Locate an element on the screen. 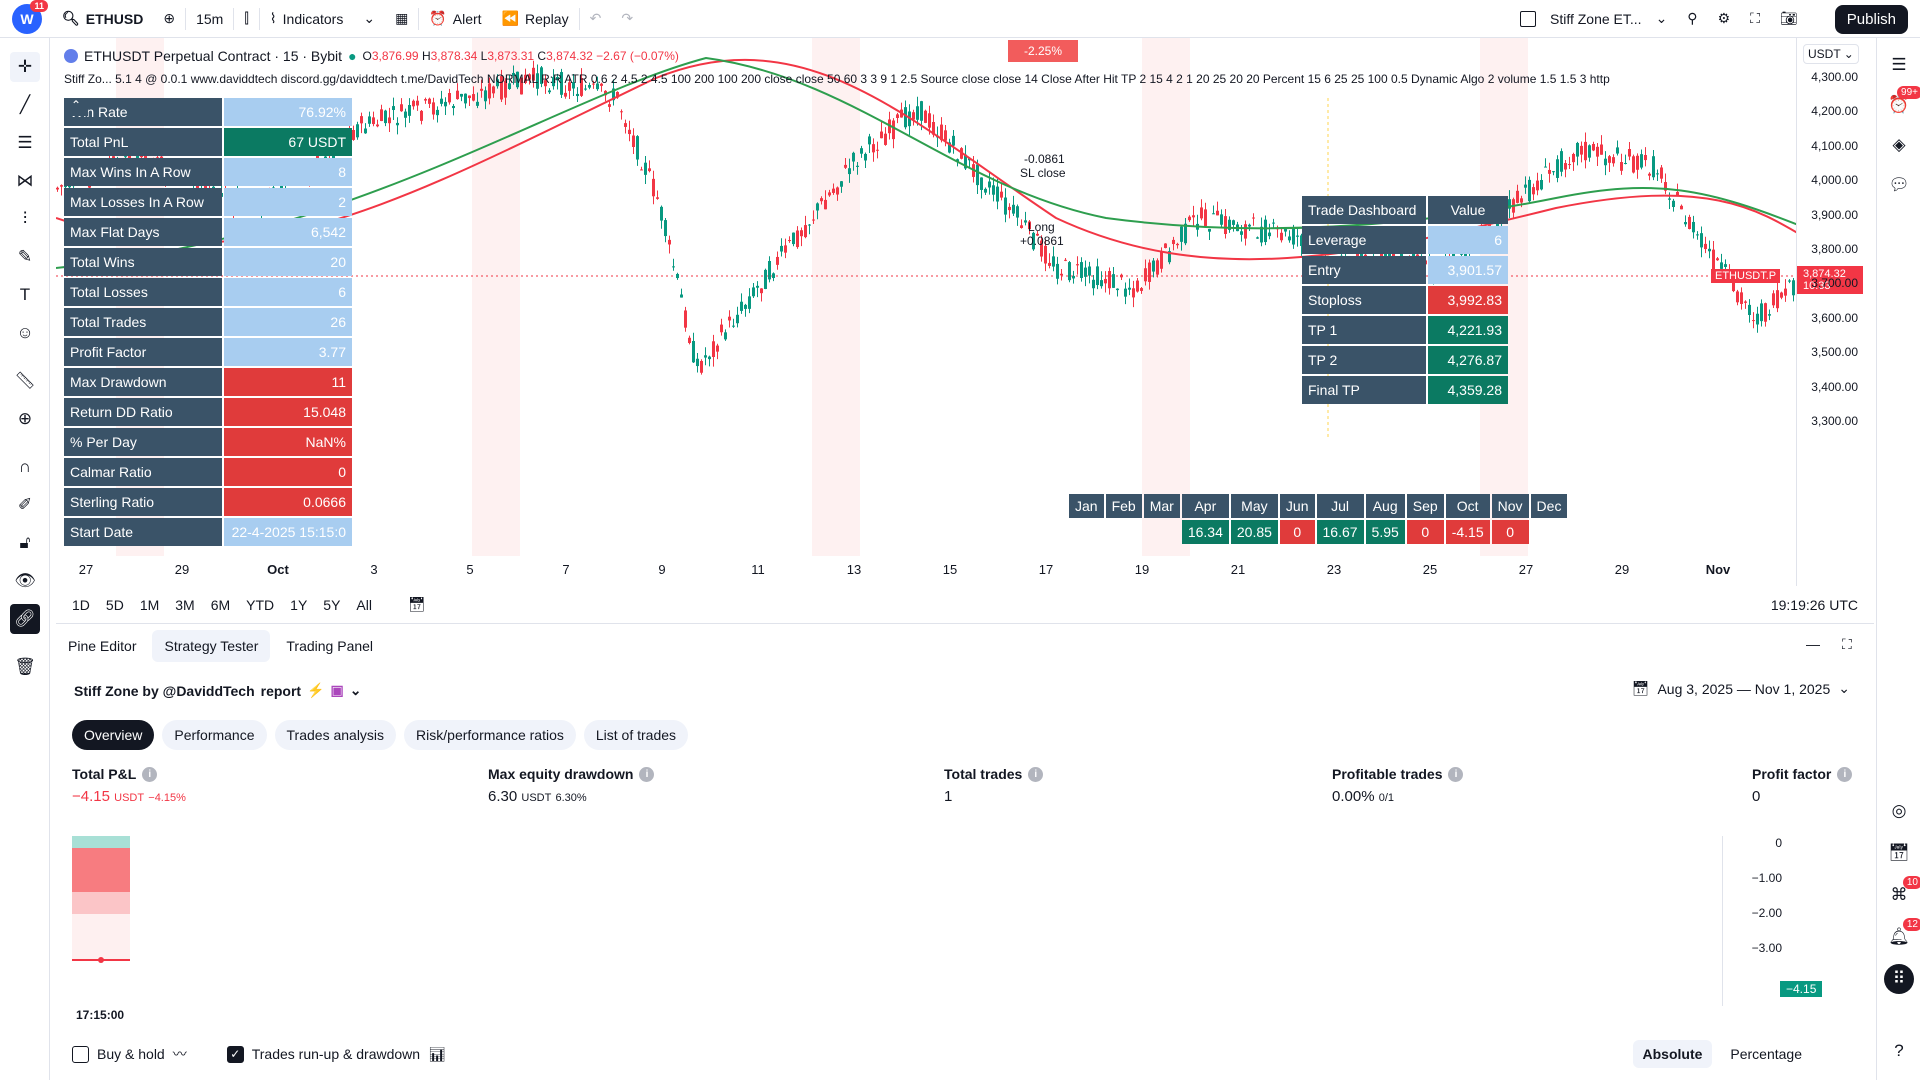  metric-value-row: 1 is located at coordinates (993, 796).